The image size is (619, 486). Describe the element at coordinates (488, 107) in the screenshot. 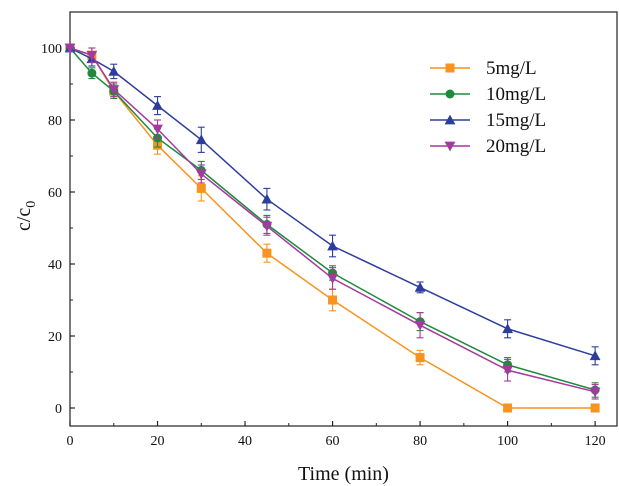

I see `legend: 5mg/L 10mg/L 15mg/L 20mg/L` at that location.